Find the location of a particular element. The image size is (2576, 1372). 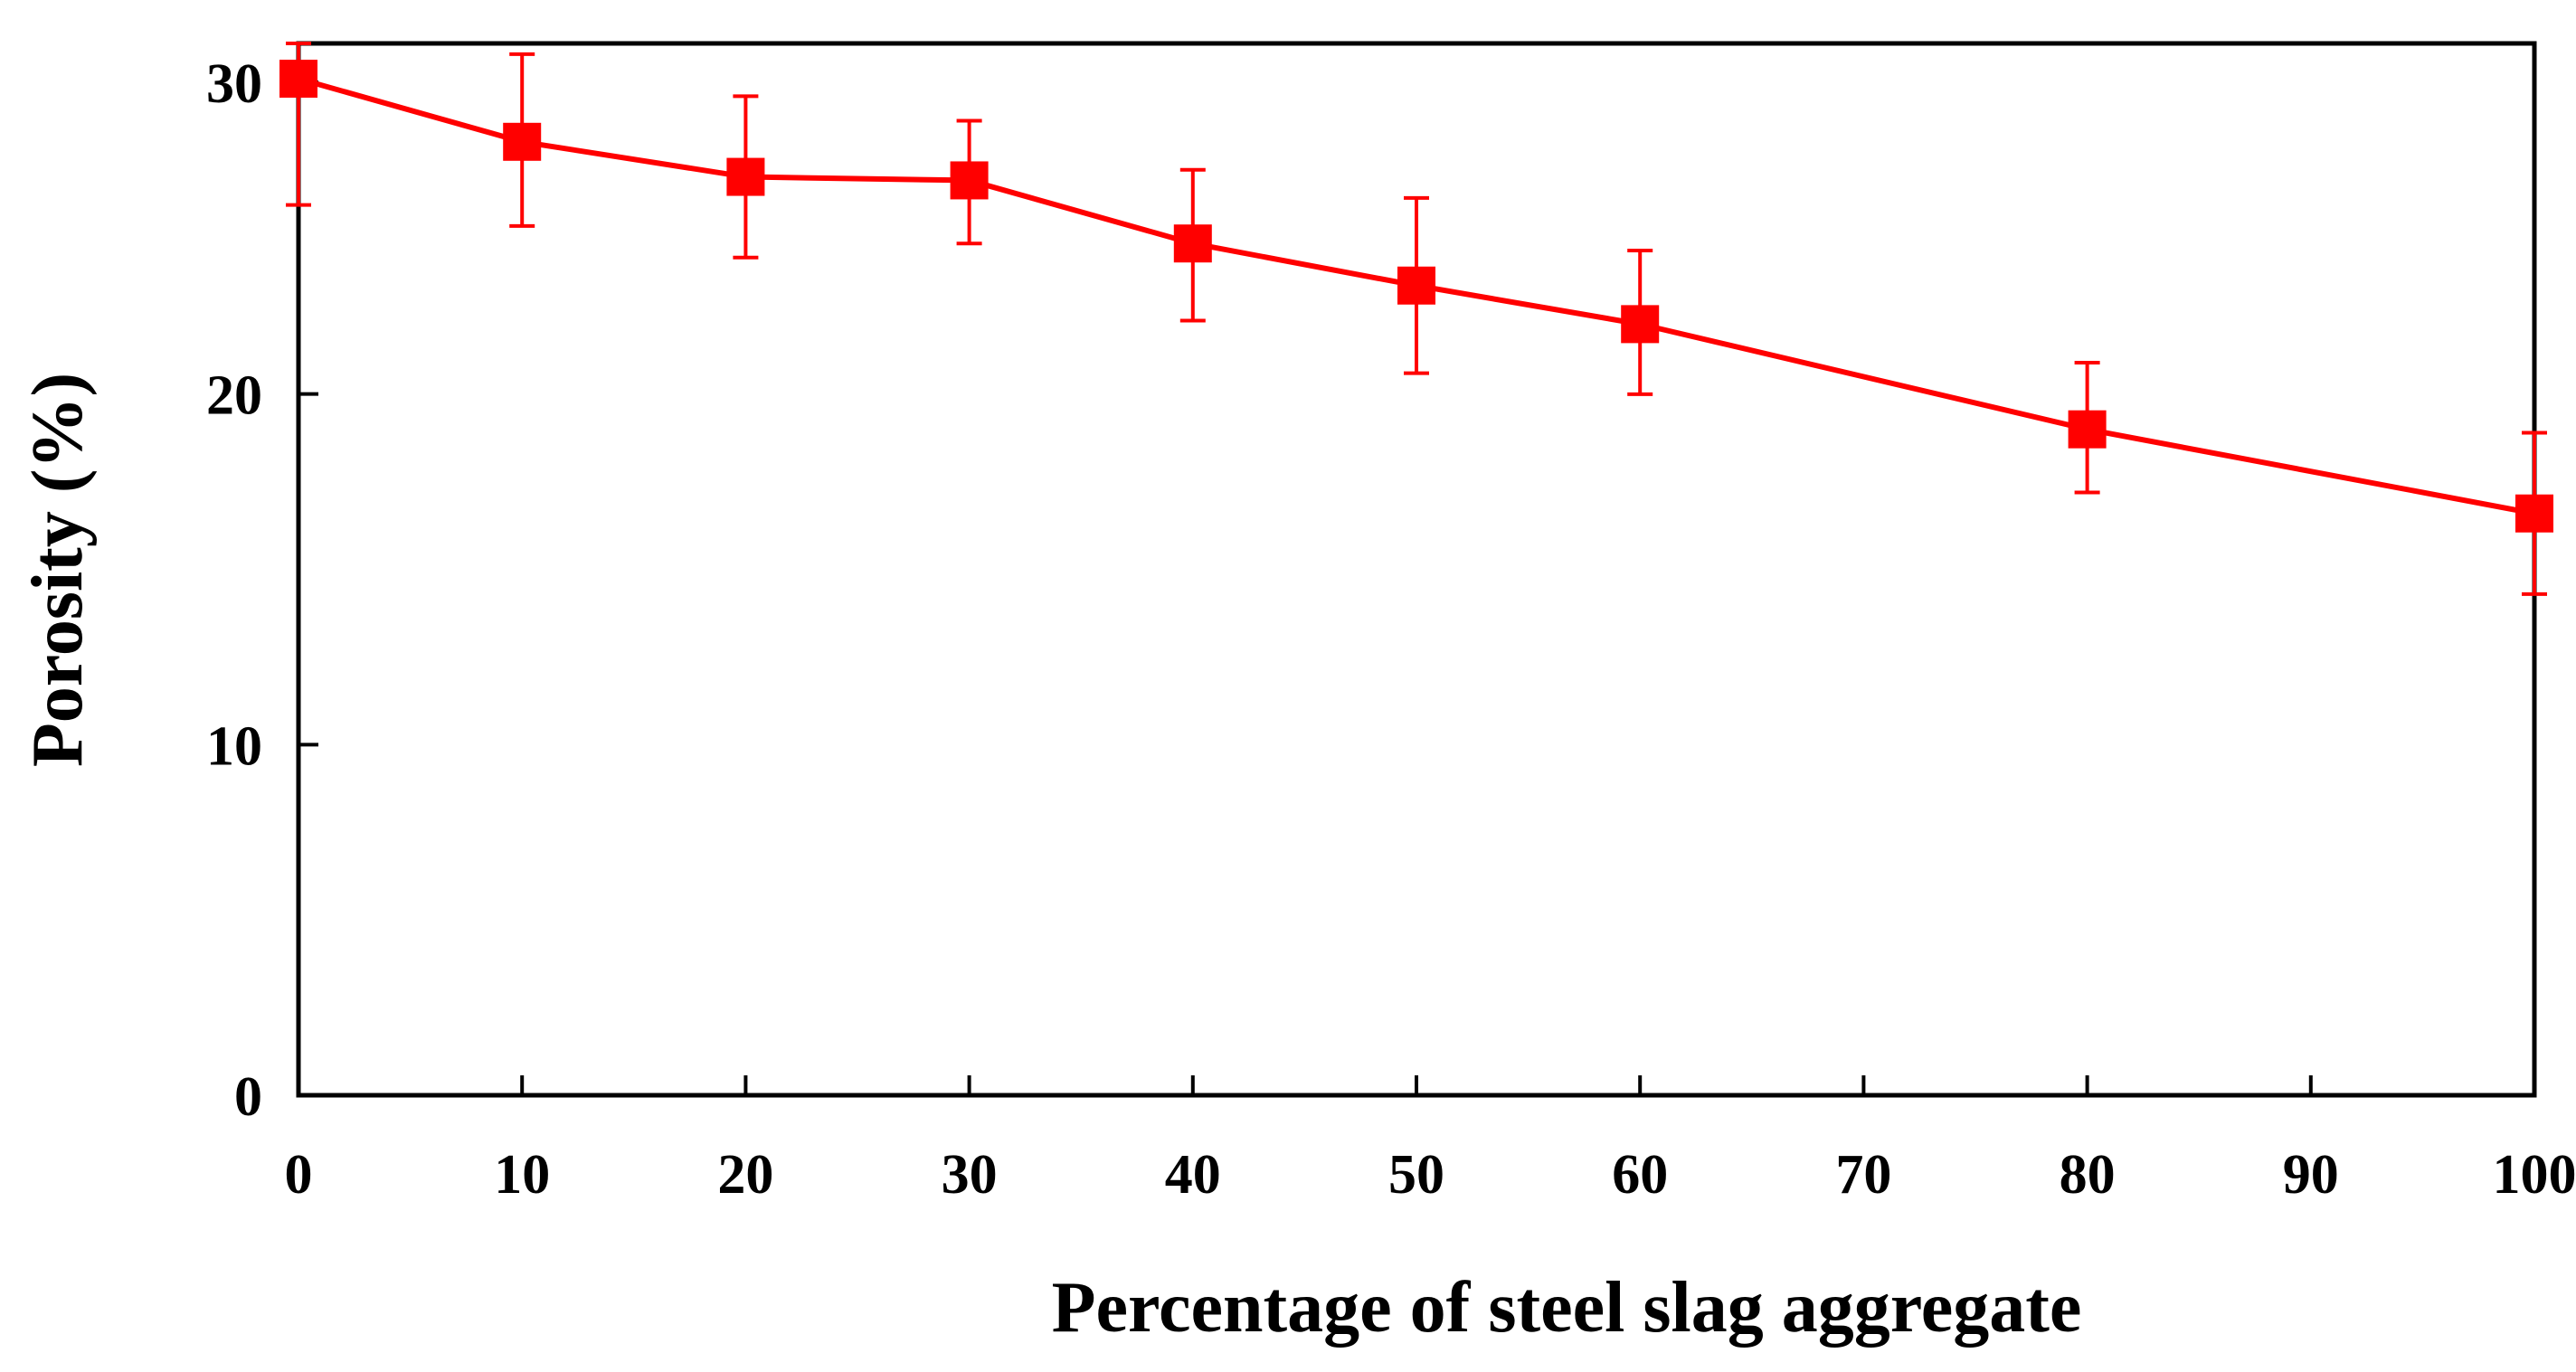

x-tick-label-70: 70 is located at coordinates (1863, 1175).